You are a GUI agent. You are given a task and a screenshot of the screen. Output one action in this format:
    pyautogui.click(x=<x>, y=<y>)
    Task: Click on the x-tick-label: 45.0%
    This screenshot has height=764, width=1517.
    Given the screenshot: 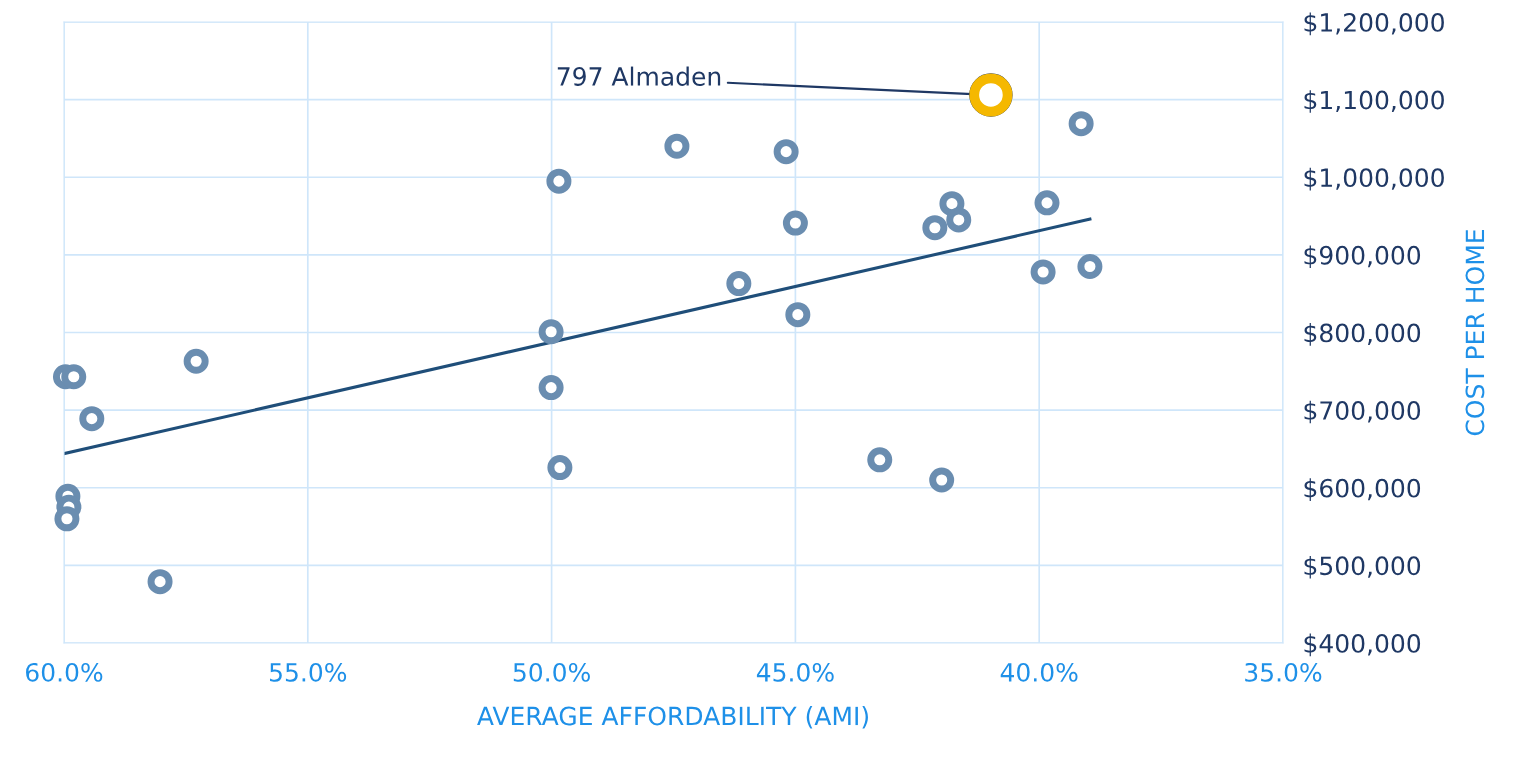 What is the action you would take?
    pyautogui.click(x=795, y=672)
    